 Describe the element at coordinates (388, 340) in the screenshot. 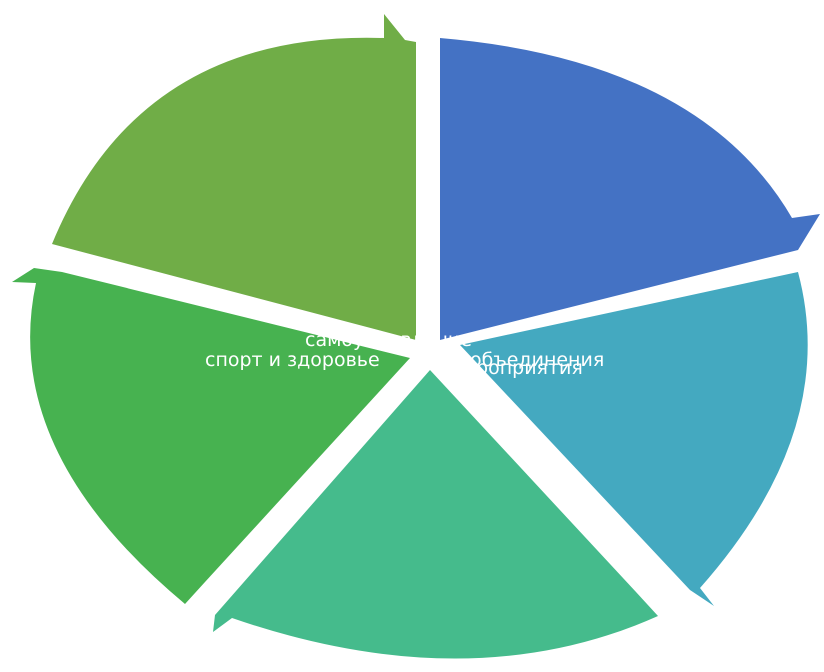

I see `segment-label-self-government: самоуправление` at that location.